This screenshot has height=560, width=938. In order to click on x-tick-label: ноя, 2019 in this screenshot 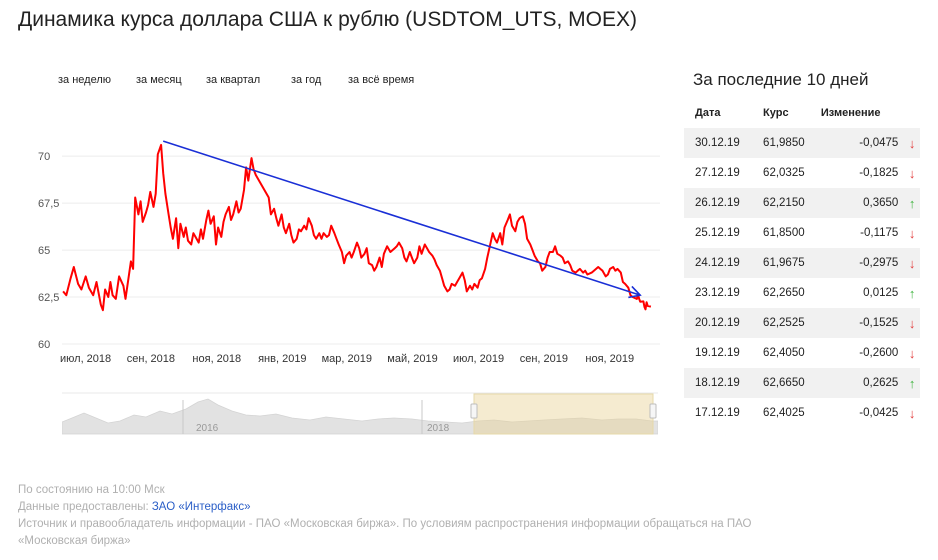, I will do `click(609, 359)`.